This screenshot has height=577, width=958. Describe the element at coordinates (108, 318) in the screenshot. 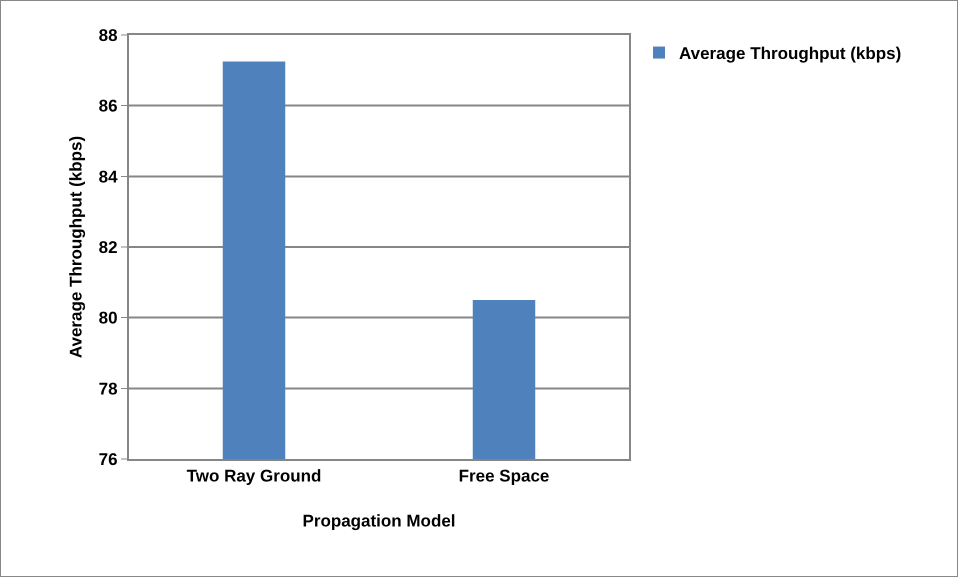

I see `y-tick-label: 80` at that location.